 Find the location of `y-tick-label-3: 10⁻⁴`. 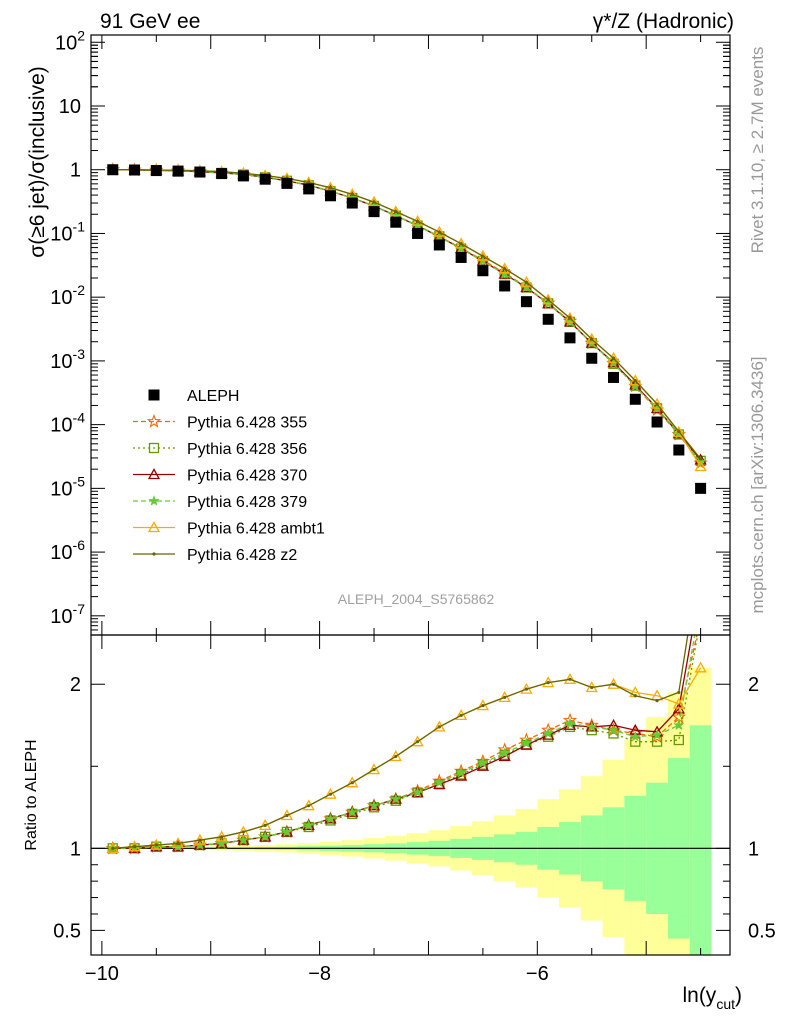

y-tick-label-3: 10⁻⁴ is located at coordinates (67, 423).